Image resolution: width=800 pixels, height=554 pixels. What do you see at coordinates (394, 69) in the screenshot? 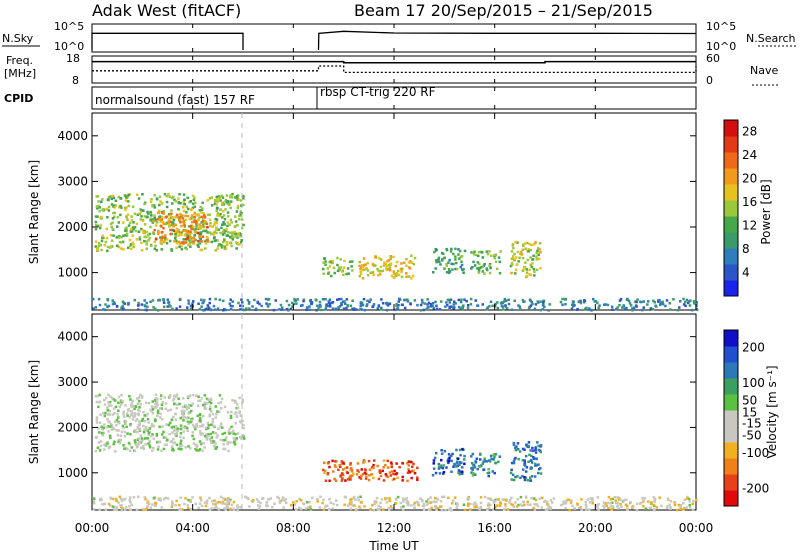
I see `freq-frame` at bounding box center [394, 69].